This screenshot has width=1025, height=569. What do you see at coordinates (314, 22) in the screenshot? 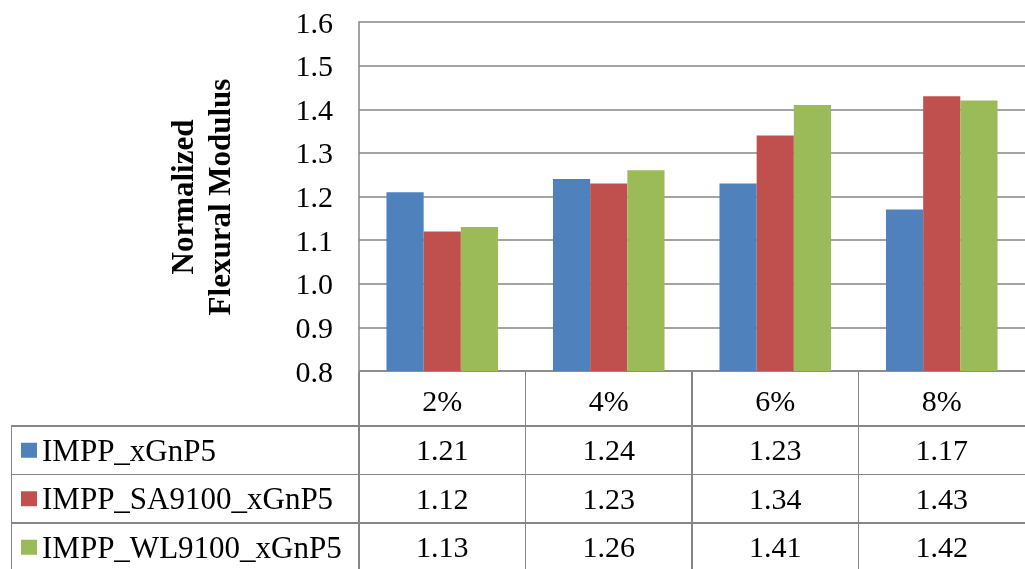
I see `y-tick-label: 1.6` at bounding box center [314, 22].